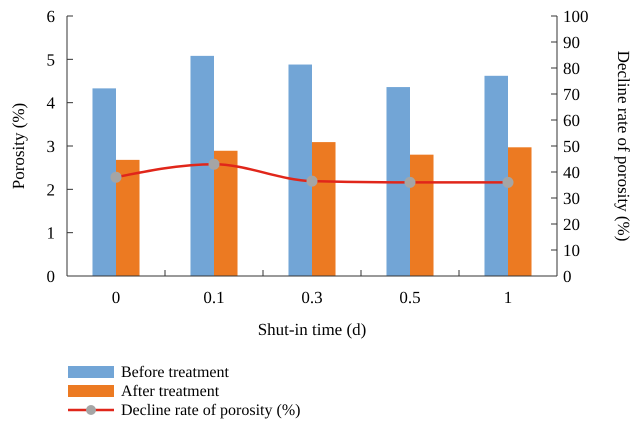 The image size is (634, 434). I want to click on y-axis-title: Porosity (%), so click(18, 146).